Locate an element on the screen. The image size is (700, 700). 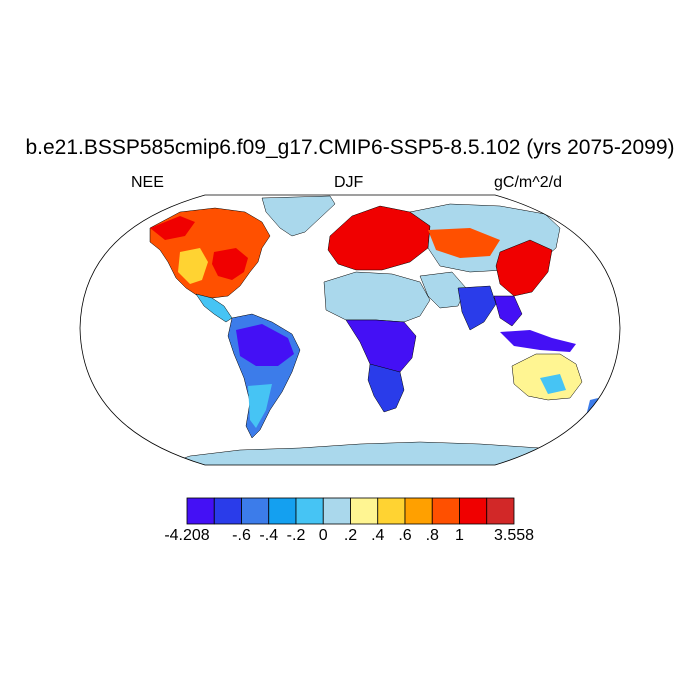
region-eastern-us is located at coordinates (230, 264).